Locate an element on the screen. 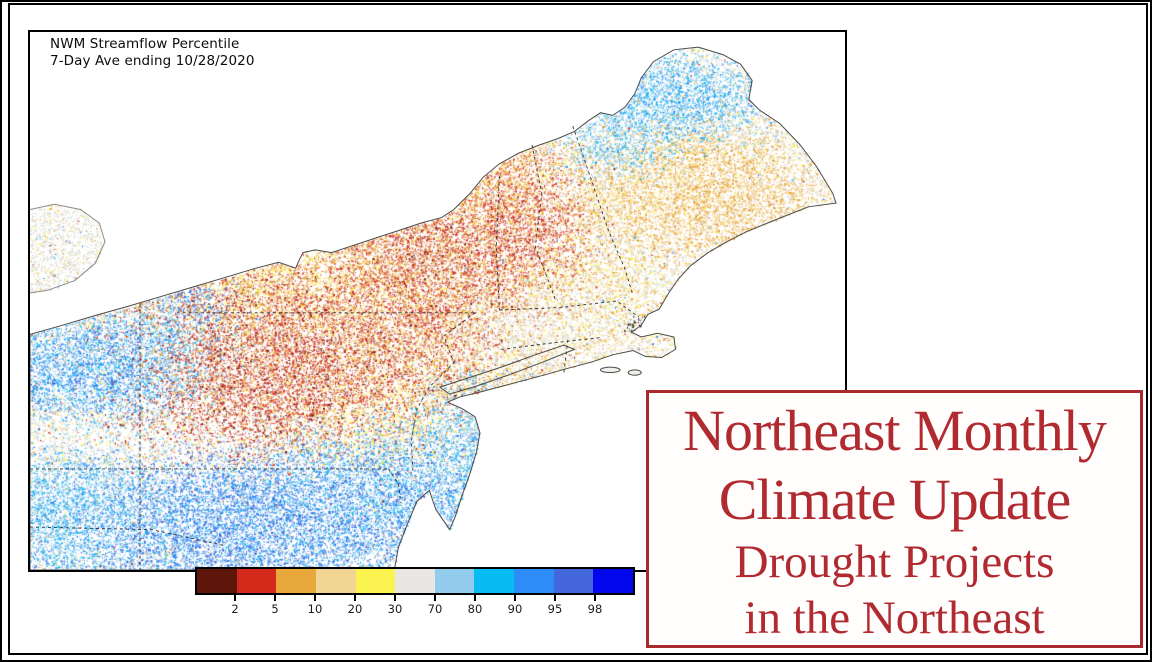 The image size is (1152, 662). colorbar-tick-label: 80 is located at coordinates (475, 609).